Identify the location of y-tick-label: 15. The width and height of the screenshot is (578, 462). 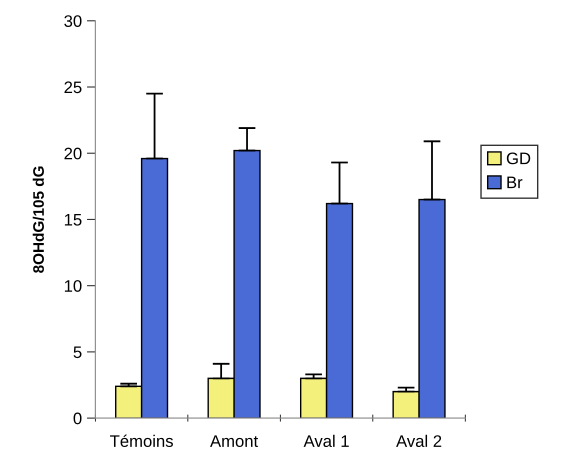
(73, 220).